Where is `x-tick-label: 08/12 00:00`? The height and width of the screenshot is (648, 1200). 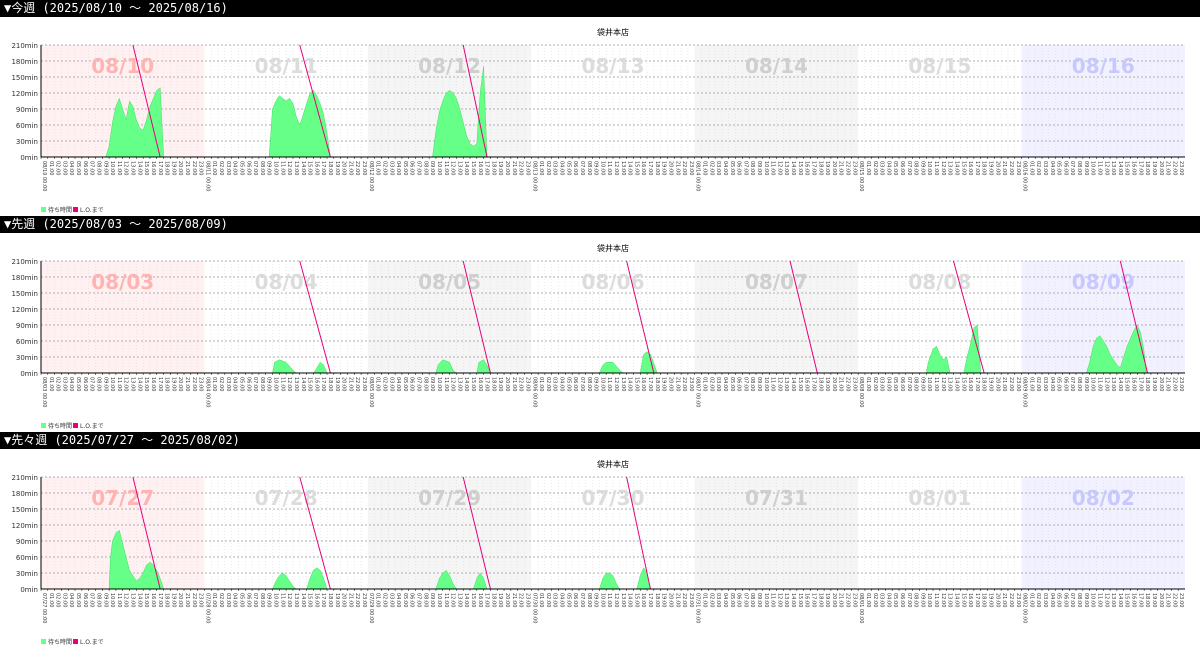
x-tick-label: 08/12 00:00 is located at coordinates (371, 176).